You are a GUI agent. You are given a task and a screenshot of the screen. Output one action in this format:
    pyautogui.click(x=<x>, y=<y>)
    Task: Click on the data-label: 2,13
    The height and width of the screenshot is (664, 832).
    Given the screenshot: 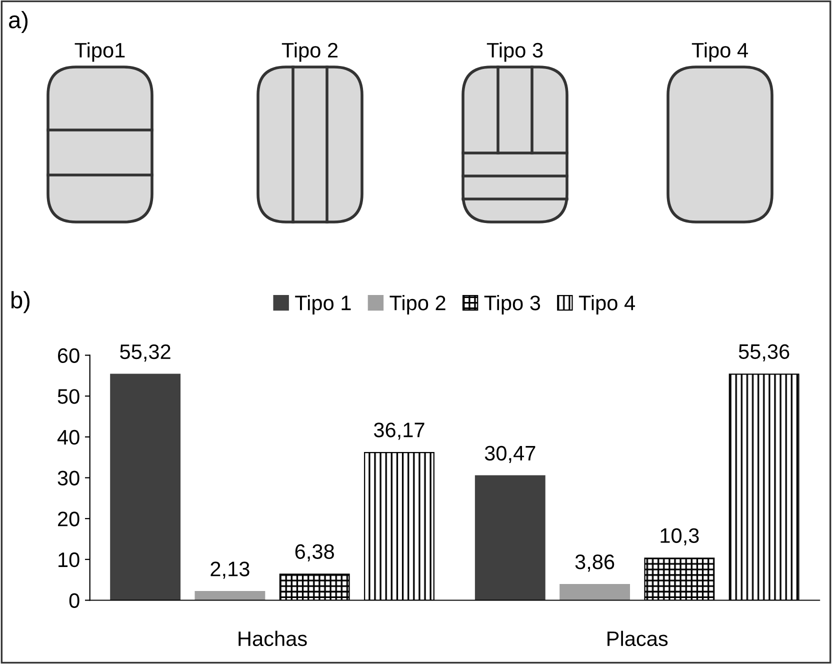 What is the action you would take?
    pyautogui.click(x=230, y=570)
    